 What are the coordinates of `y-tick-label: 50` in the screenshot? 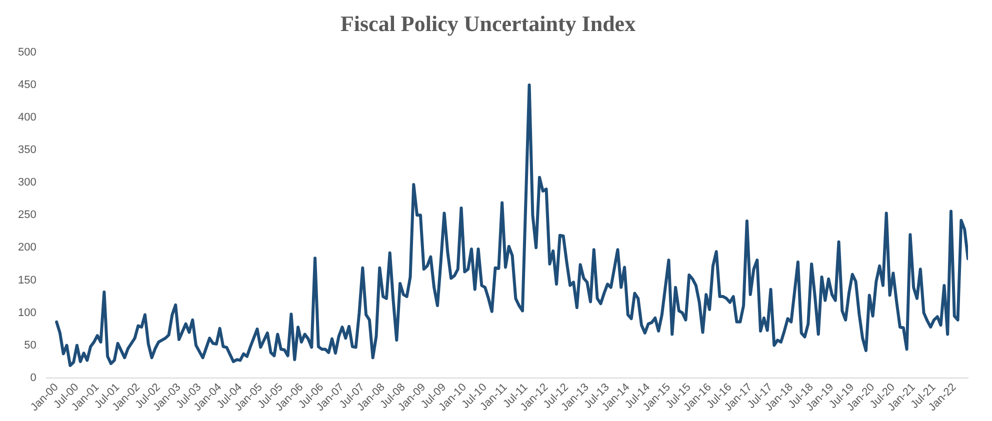 It's located at (30, 345).